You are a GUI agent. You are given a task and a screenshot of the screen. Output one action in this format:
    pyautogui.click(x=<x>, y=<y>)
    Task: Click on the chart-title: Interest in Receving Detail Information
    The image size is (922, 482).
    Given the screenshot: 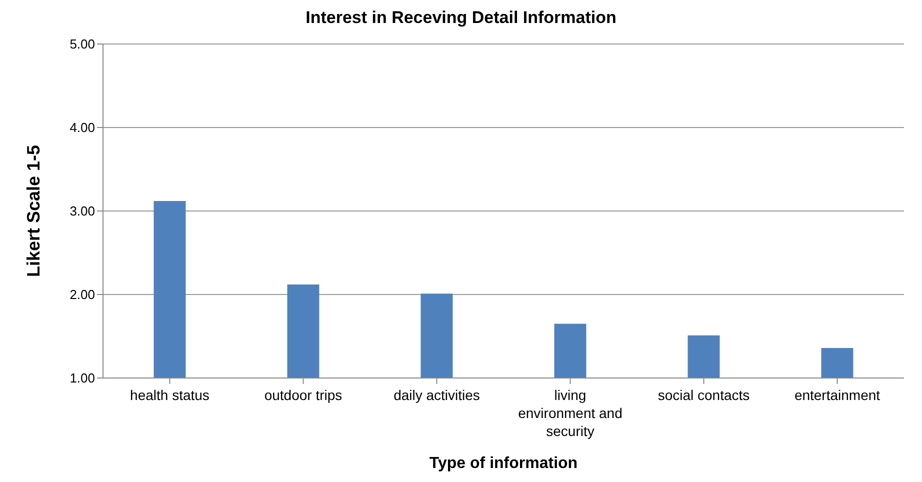 What is the action you would take?
    pyautogui.click(x=461, y=18)
    